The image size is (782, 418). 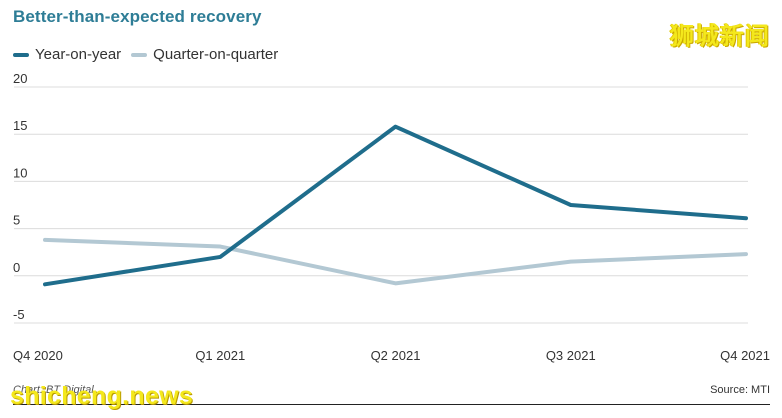 I want to click on x-tick-label: Q4 2021, so click(x=745, y=355).